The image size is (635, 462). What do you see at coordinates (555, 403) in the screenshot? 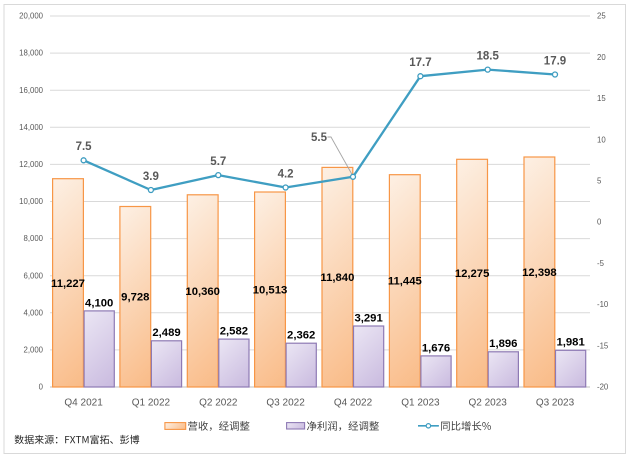
I see `svg-text: Q3 2023` at bounding box center [555, 403].